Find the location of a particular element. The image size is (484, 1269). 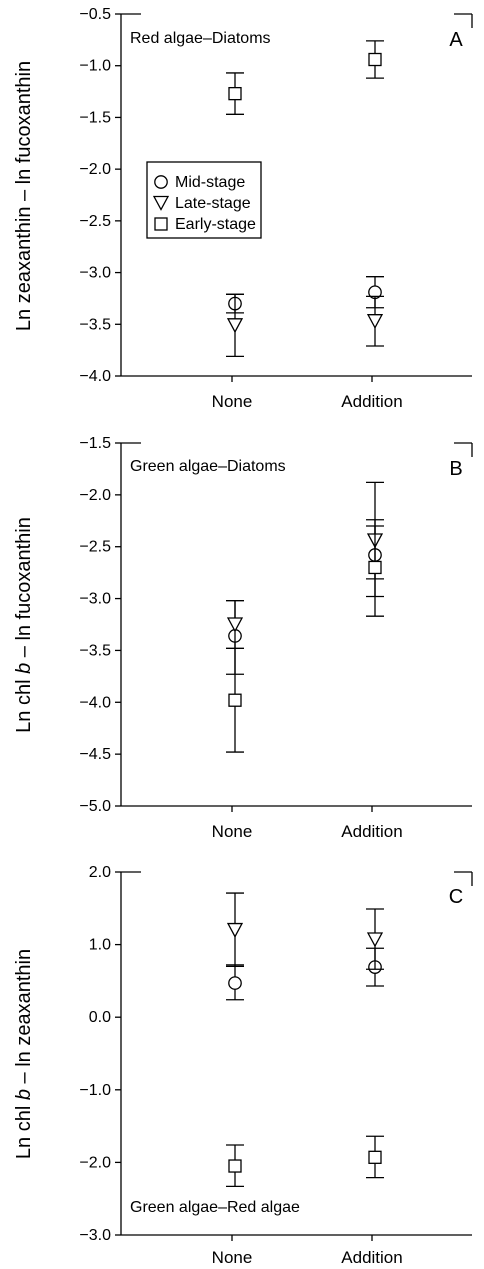

panel-letter: A is located at coordinates (456, 40).